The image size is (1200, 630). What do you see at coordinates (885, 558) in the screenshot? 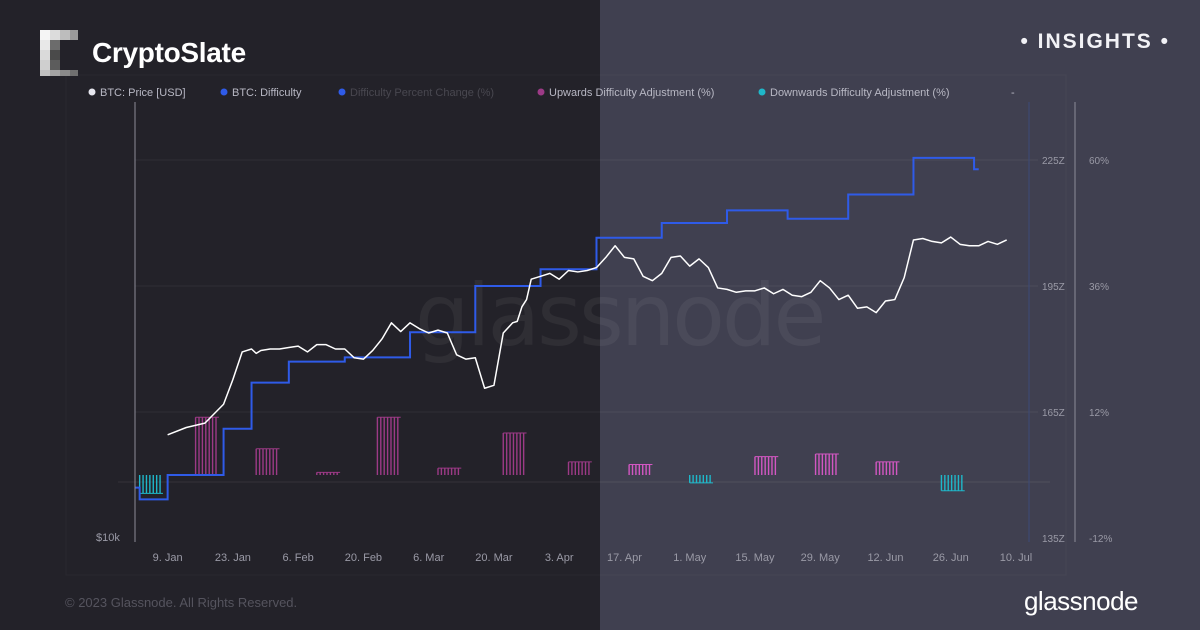
I see `x-tick-11: 12. Jun` at bounding box center [885, 558].